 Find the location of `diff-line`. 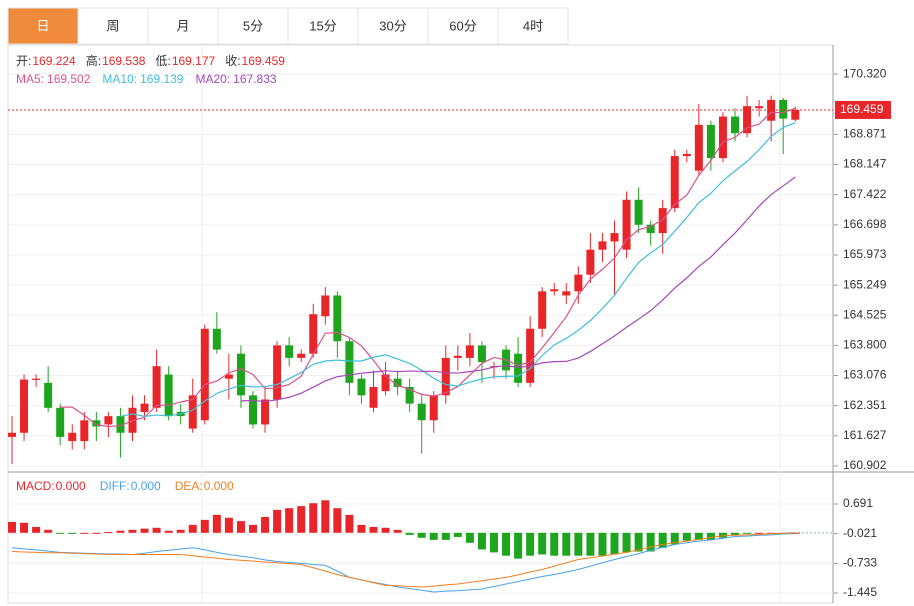

diff-line is located at coordinates (403, 563).